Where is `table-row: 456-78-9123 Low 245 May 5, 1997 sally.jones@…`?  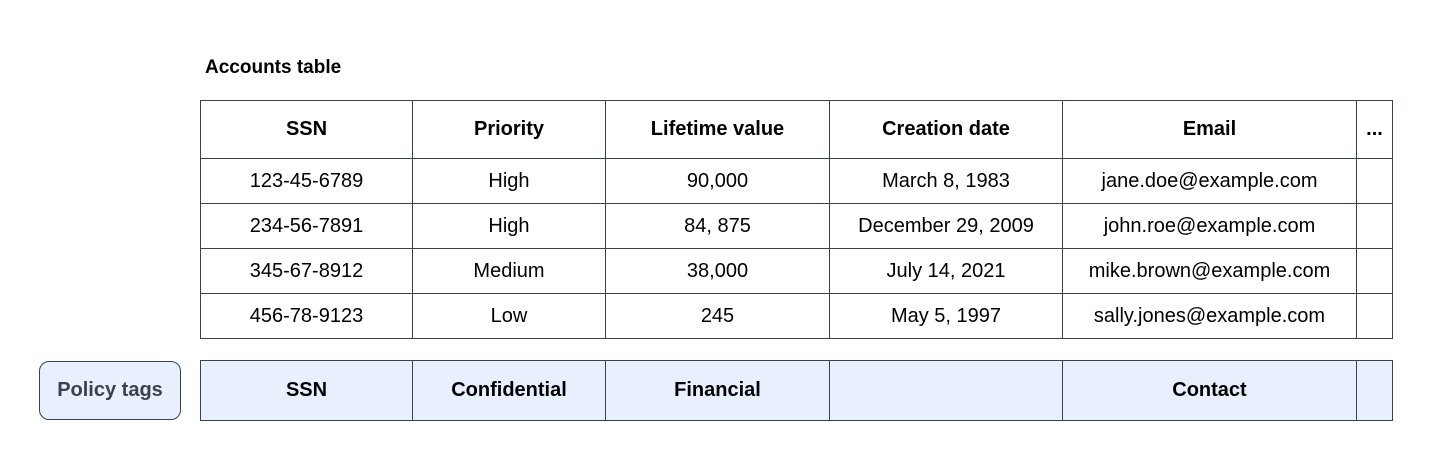 table-row: 456-78-9123 Low 245 May 5, 1997 sally.jones@… is located at coordinates (796, 316).